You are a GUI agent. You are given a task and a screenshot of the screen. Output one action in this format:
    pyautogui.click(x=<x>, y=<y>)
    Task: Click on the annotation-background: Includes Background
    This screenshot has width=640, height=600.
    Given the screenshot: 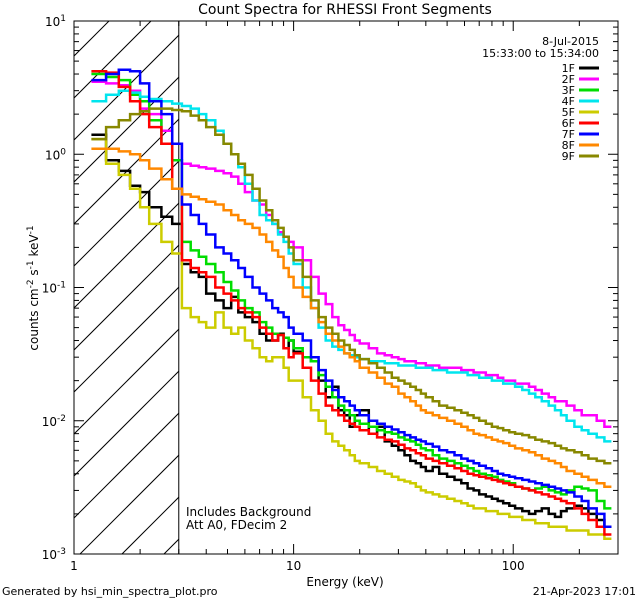 What is the action you would take?
    pyautogui.click(x=248, y=512)
    